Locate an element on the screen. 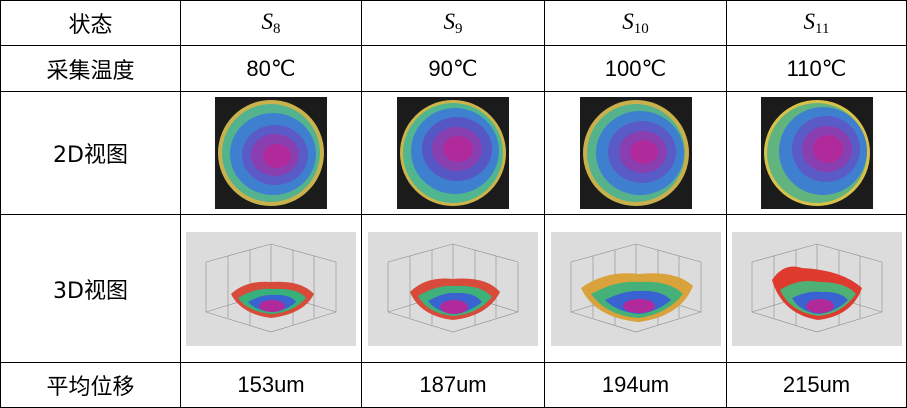 The width and height of the screenshot is (907, 408). temperature-label: 采集温度 is located at coordinates (90, 68).